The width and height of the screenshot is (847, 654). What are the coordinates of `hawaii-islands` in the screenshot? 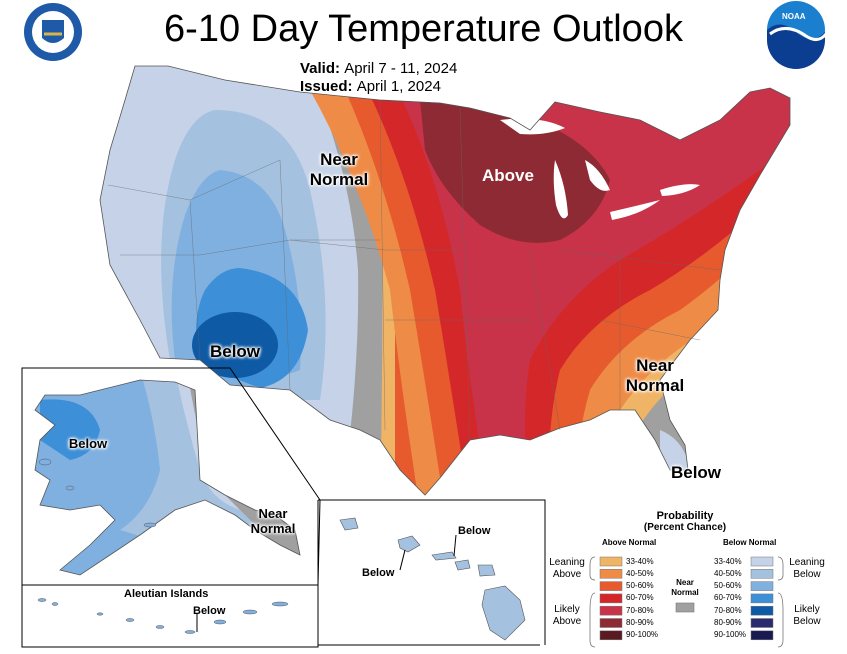 It's located at (432, 579).